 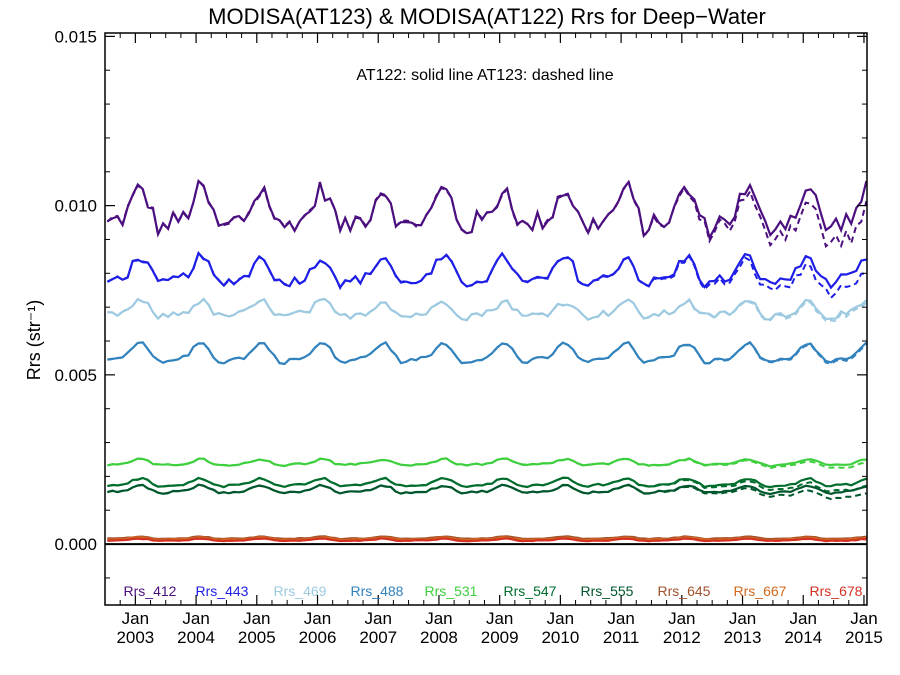 I want to click on series-line-Rrs_531-at122, so click(x=487, y=462).